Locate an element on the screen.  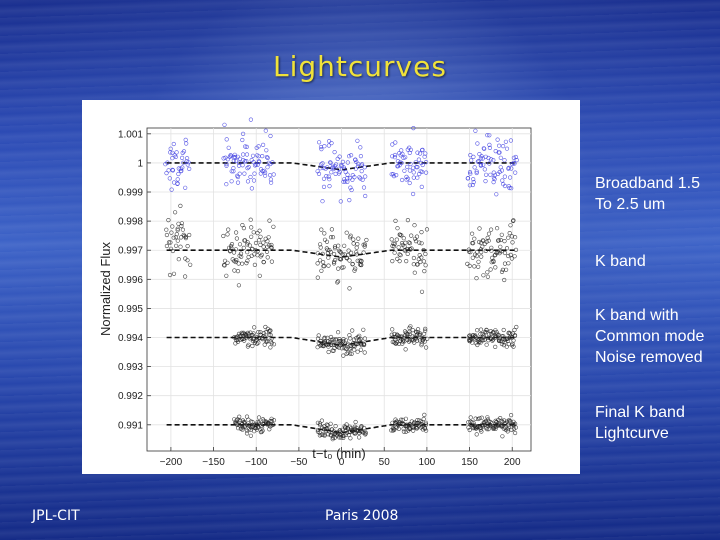
y-tick-label: 1.001 is located at coordinates (130, 134).